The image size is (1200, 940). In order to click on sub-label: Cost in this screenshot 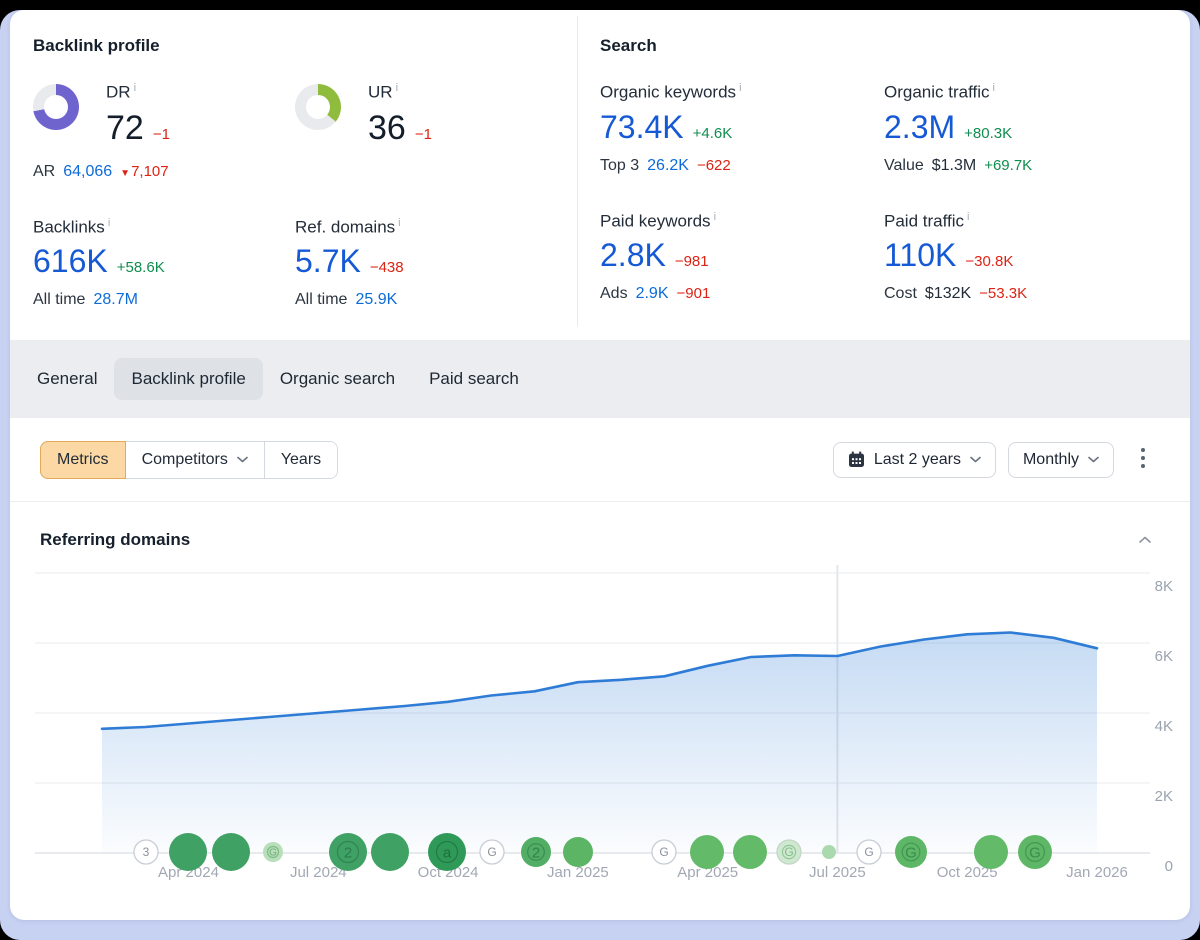, I will do `click(900, 294)`.